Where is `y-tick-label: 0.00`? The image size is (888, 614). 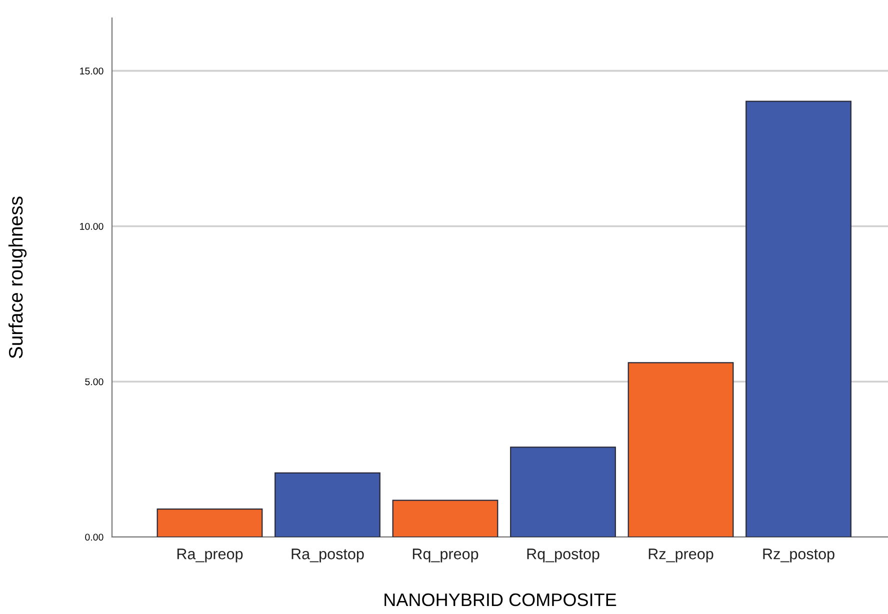
y-tick-label: 0.00 is located at coordinates (94, 537).